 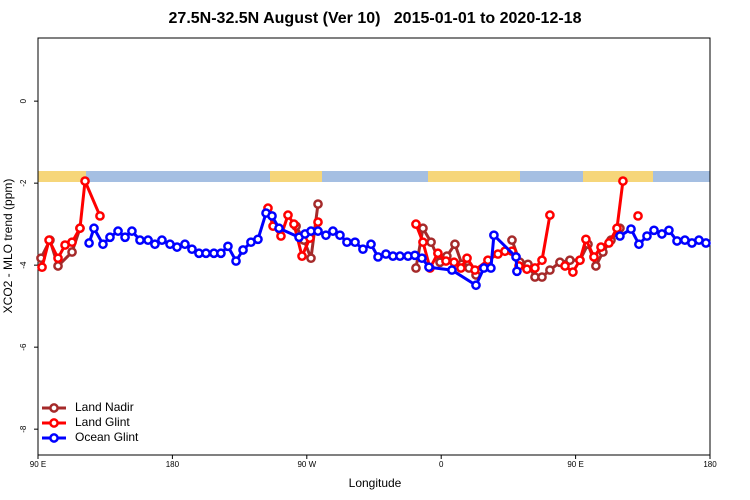 What do you see at coordinates (102, 422) in the screenshot?
I see `legend-label: Land Glint` at bounding box center [102, 422].